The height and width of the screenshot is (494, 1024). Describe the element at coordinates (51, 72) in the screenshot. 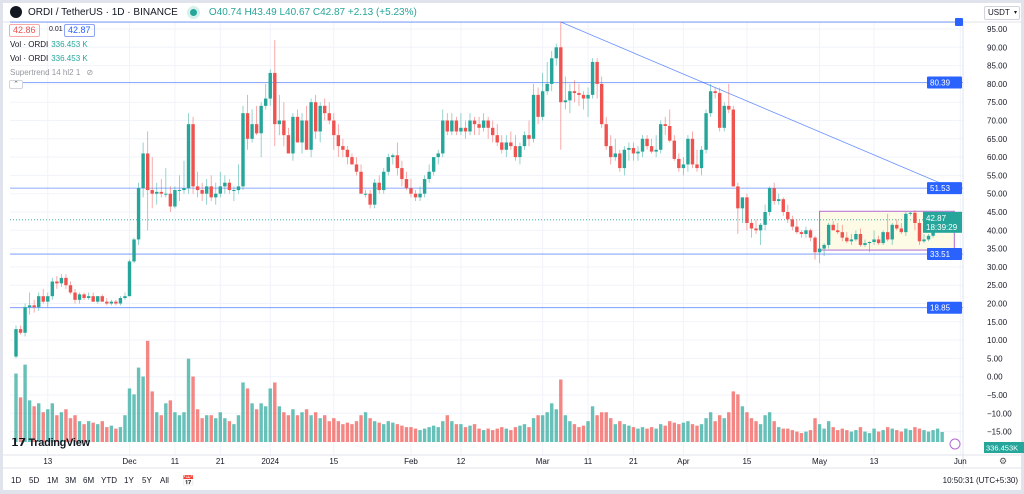

I see `supertrend-legend: Supertrend 14 hl2 1 ⊘` at that location.